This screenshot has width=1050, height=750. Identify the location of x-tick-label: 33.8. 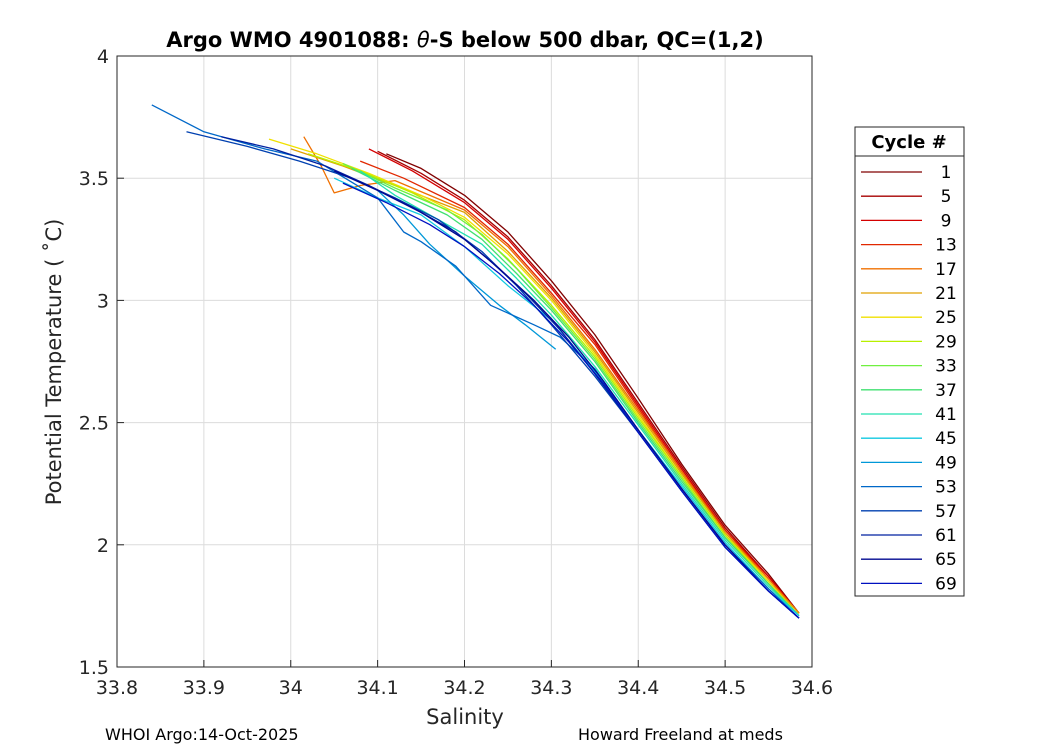
(117, 688).